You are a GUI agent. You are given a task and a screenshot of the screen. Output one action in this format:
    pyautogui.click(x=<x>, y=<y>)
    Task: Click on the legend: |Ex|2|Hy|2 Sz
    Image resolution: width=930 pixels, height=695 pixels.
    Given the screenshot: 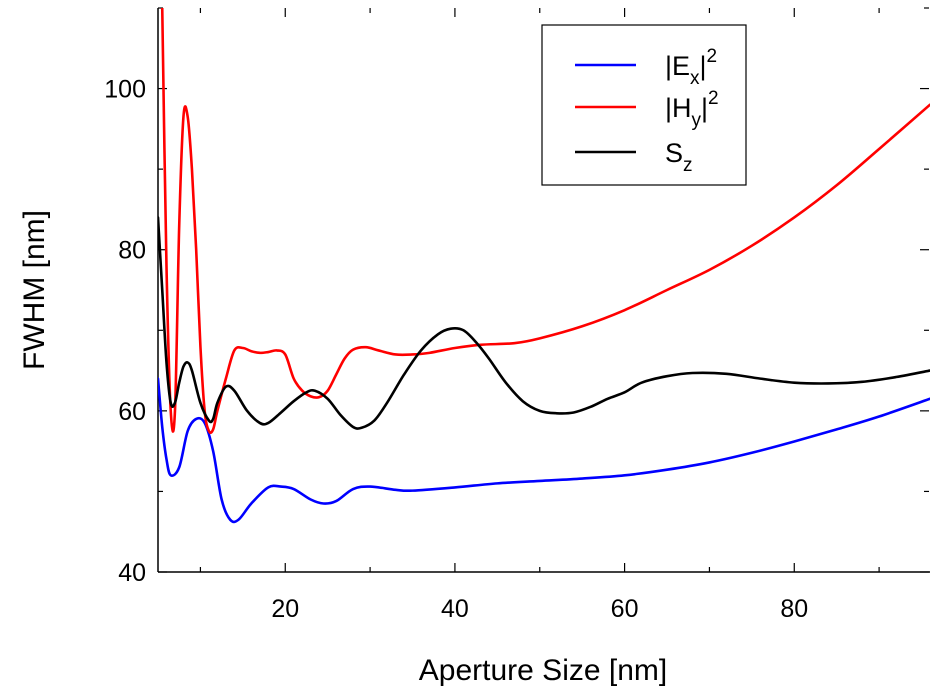 What is the action you would take?
    pyautogui.click(x=644, y=105)
    